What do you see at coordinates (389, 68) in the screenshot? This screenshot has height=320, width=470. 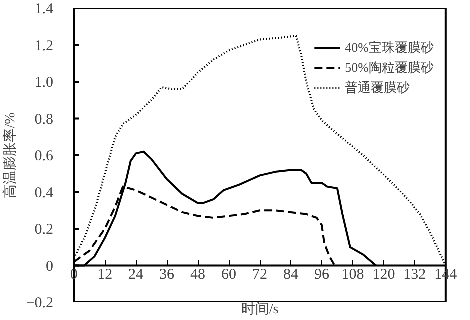 I see `legend-label: 50%陶粒覆膜砂` at bounding box center [389, 68].